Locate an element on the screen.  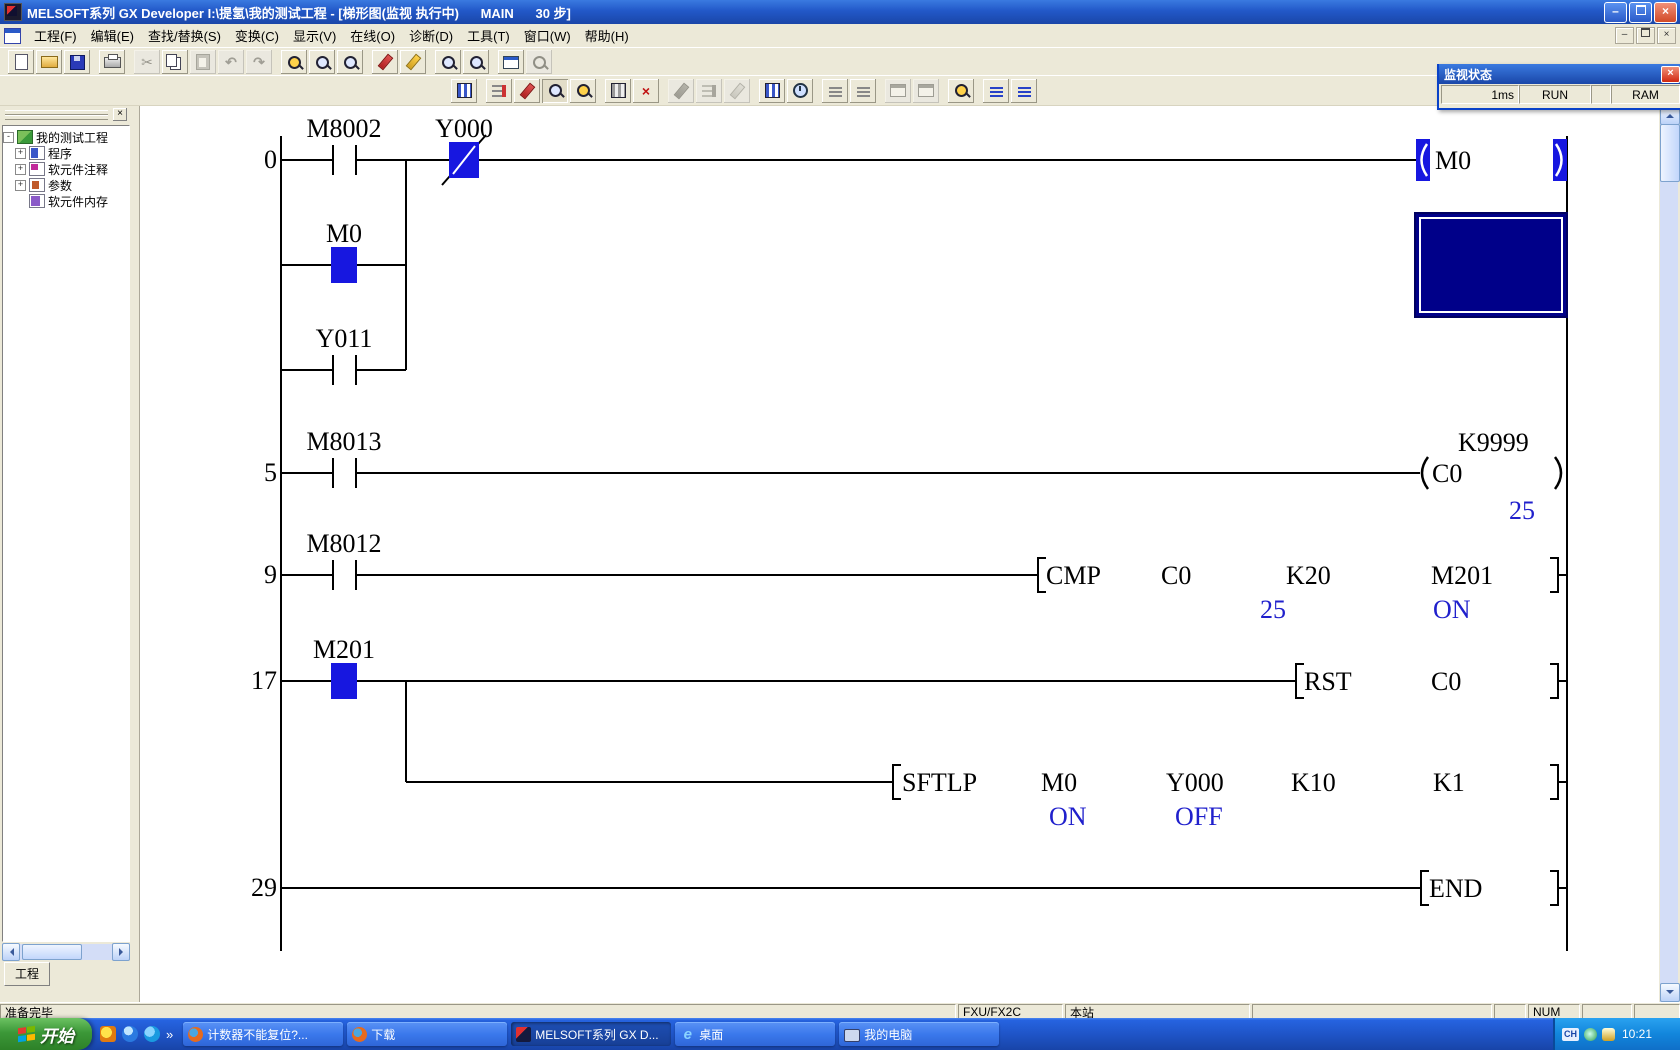
tree-item-device-memory: 软元件内存 is located at coordinates (72, 201).